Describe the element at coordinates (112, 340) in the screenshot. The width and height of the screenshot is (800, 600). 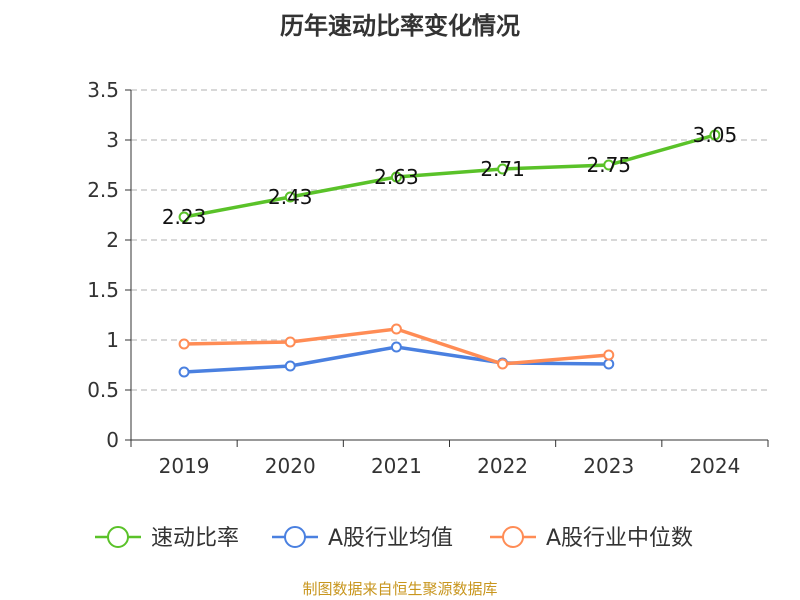
I see `y-tick-label: 1` at that location.